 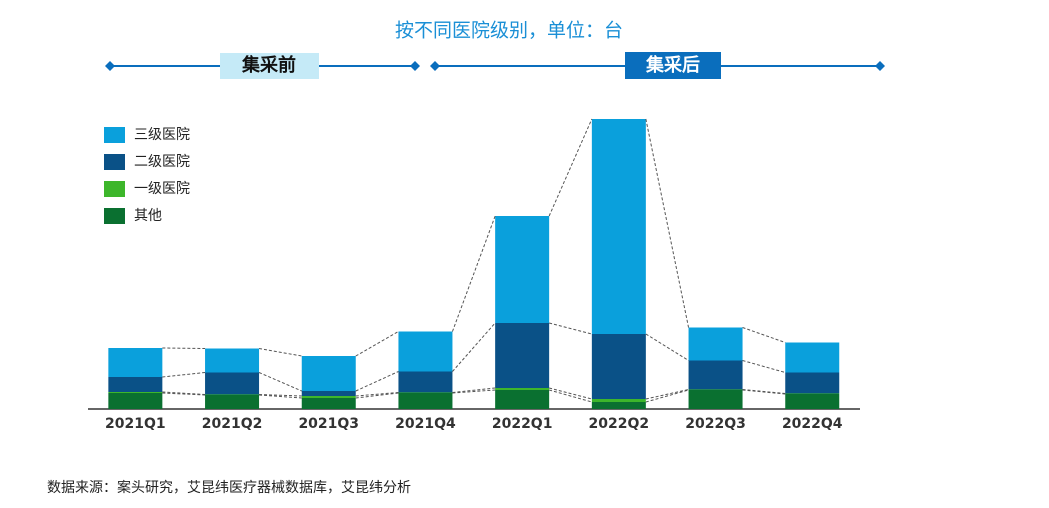 I want to click on x-tick-label: 2021Q1, so click(x=135, y=424).